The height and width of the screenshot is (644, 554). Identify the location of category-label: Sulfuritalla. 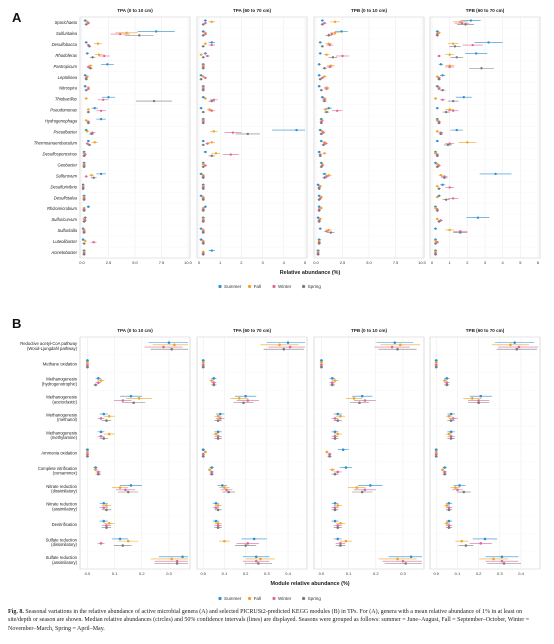
(67, 230).